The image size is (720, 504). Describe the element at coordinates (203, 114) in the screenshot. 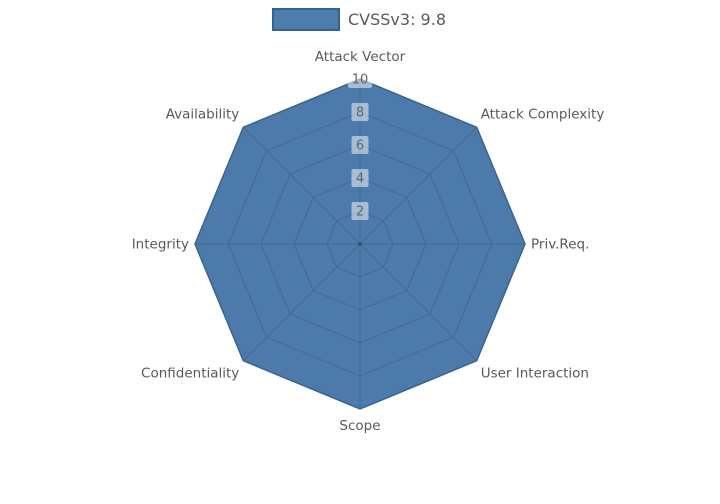

I see `axis-label: Availability` at that location.